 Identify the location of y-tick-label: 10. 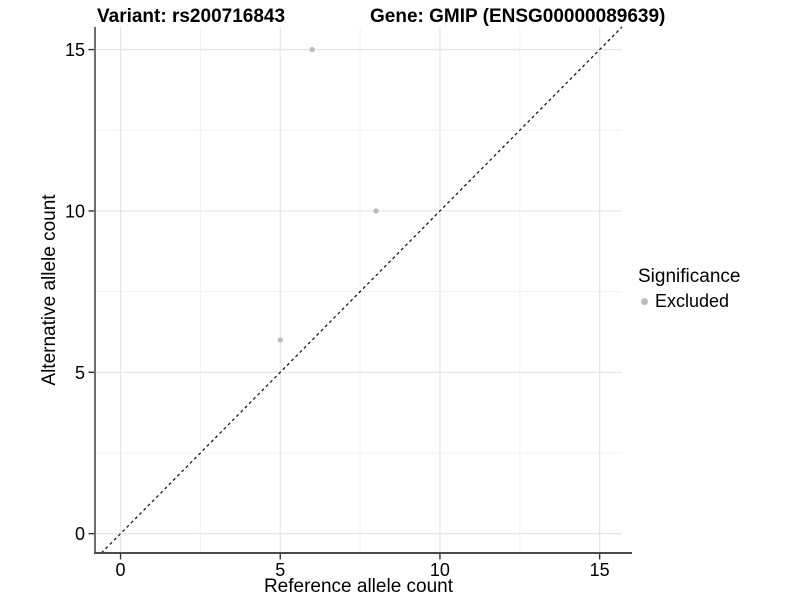
(75, 211).